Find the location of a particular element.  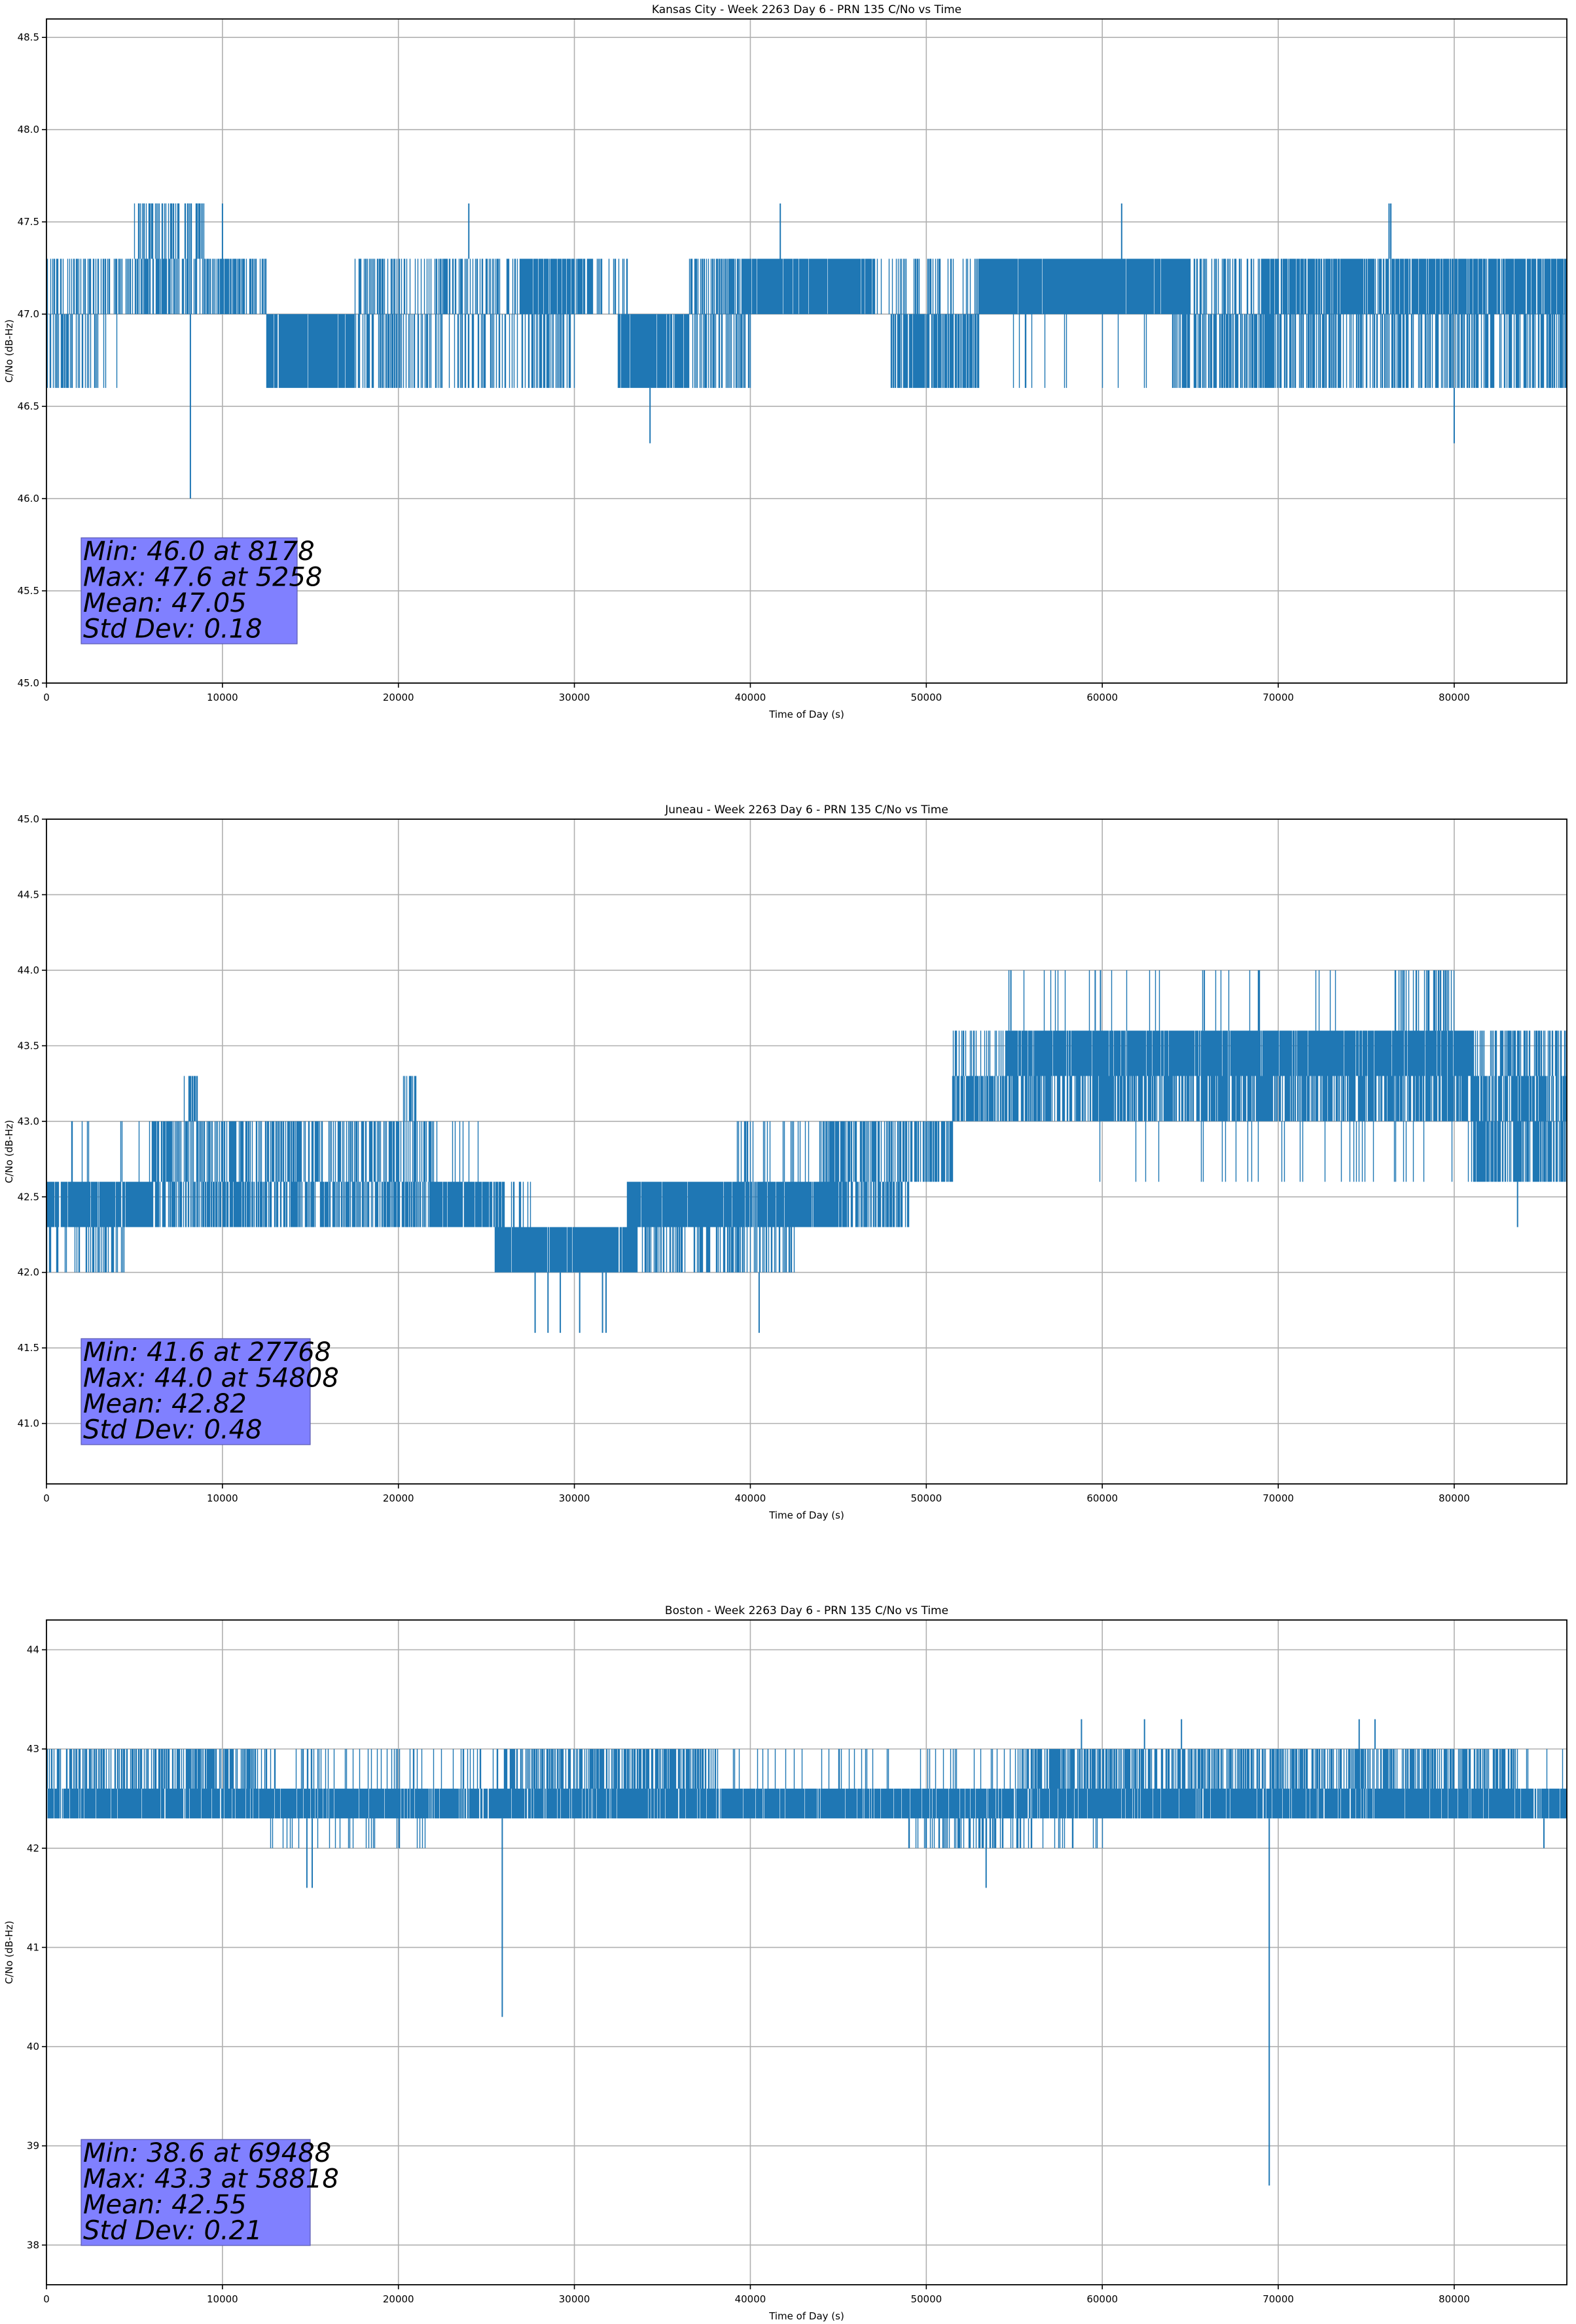

stats-line-mean: Mean: 42.55 is located at coordinates (165, 2205).